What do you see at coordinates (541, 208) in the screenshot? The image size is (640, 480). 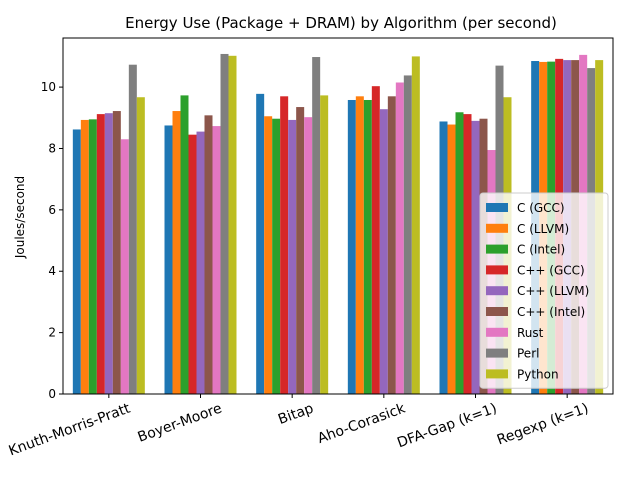 I see `legend-label: C (GCC)` at bounding box center [541, 208].